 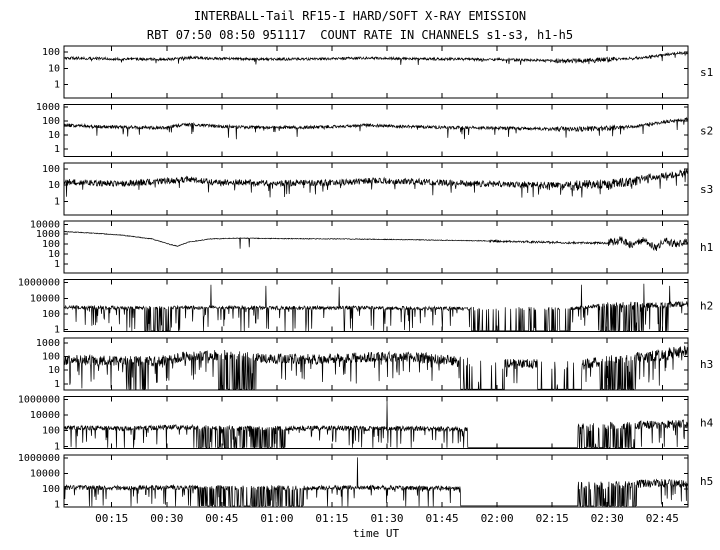 I want to click on panel-s2-frame, so click(x=376, y=130).